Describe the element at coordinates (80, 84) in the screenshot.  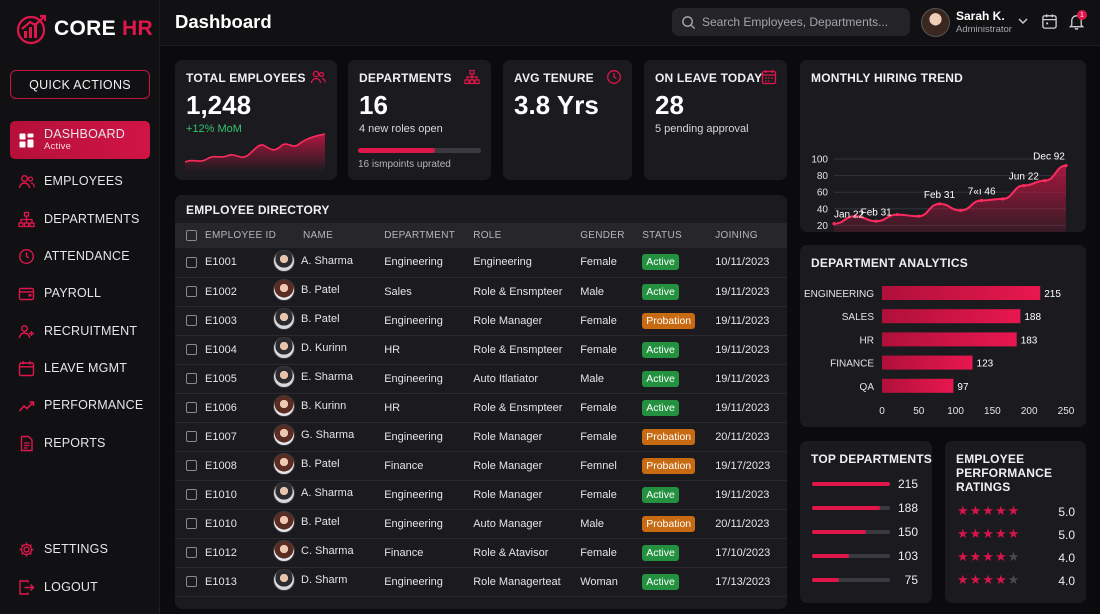
I see `quick-actions-button: QUICK ACTIONS` at that location.